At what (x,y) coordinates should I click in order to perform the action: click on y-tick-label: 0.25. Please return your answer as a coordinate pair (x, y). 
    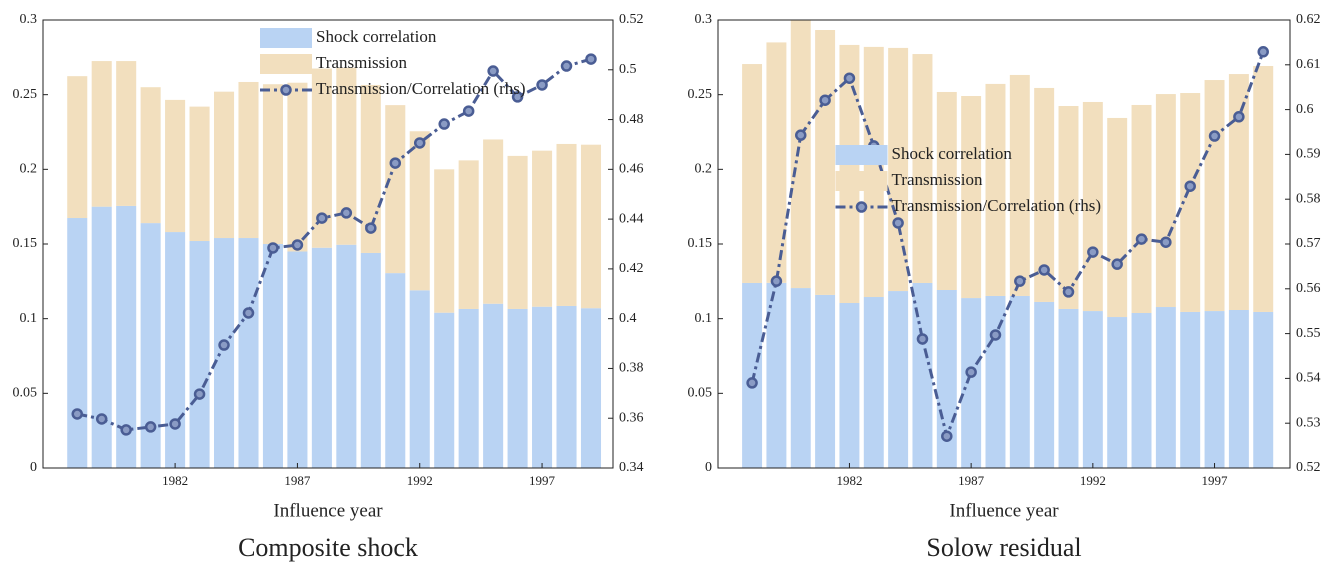
    Looking at the image, I should click on (25, 94).